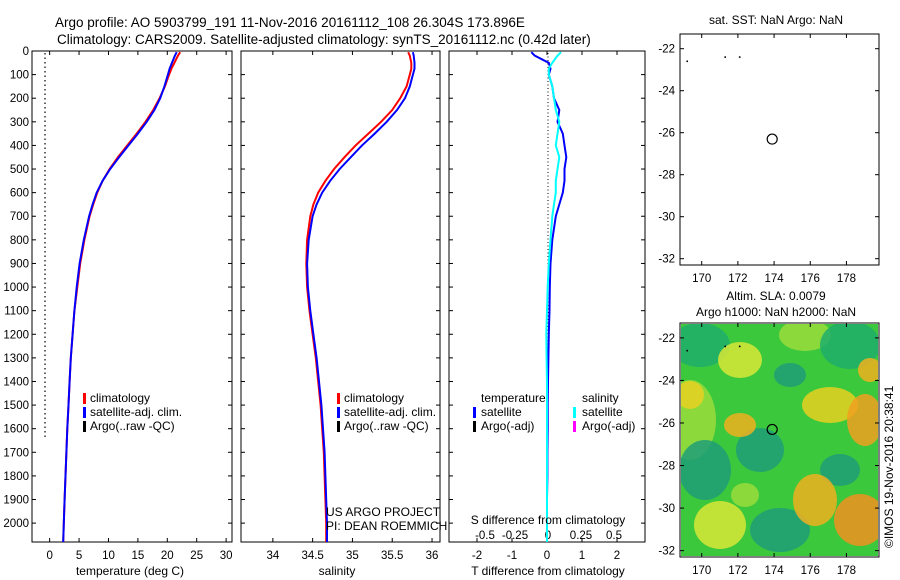 The height and width of the screenshot is (580, 900). What do you see at coordinates (108, 556) in the screenshot?
I see `x-tick-label: 10` at bounding box center [108, 556].